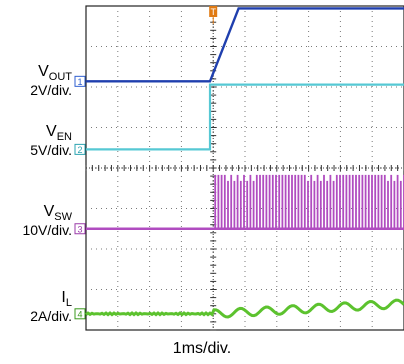 The image size is (404, 364). I want to click on ven-scale: 5V/div., so click(51, 150).